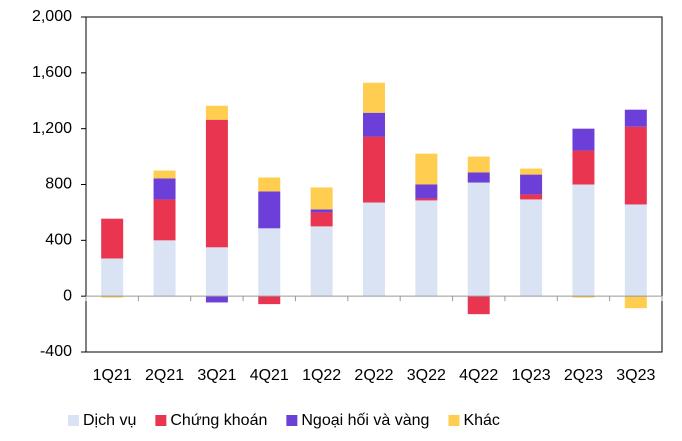 The width and height of the screenshot is (682, 441). I want to click on legend-label: Khác, so click(481, 420).